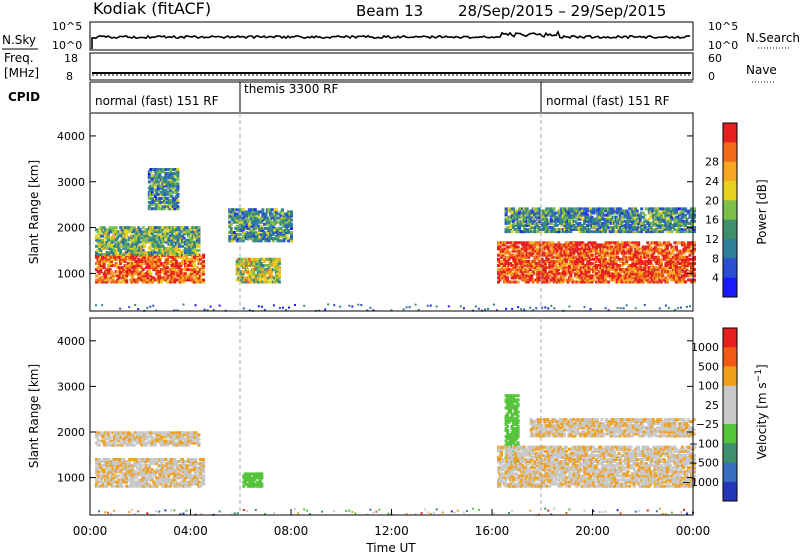 The width and height of the screenshot is (800, 558). What do you see at coordinates (712, 162) in the screenshot?
I see `colorbar-tick-label: 28` at bounding box center [712, 162].